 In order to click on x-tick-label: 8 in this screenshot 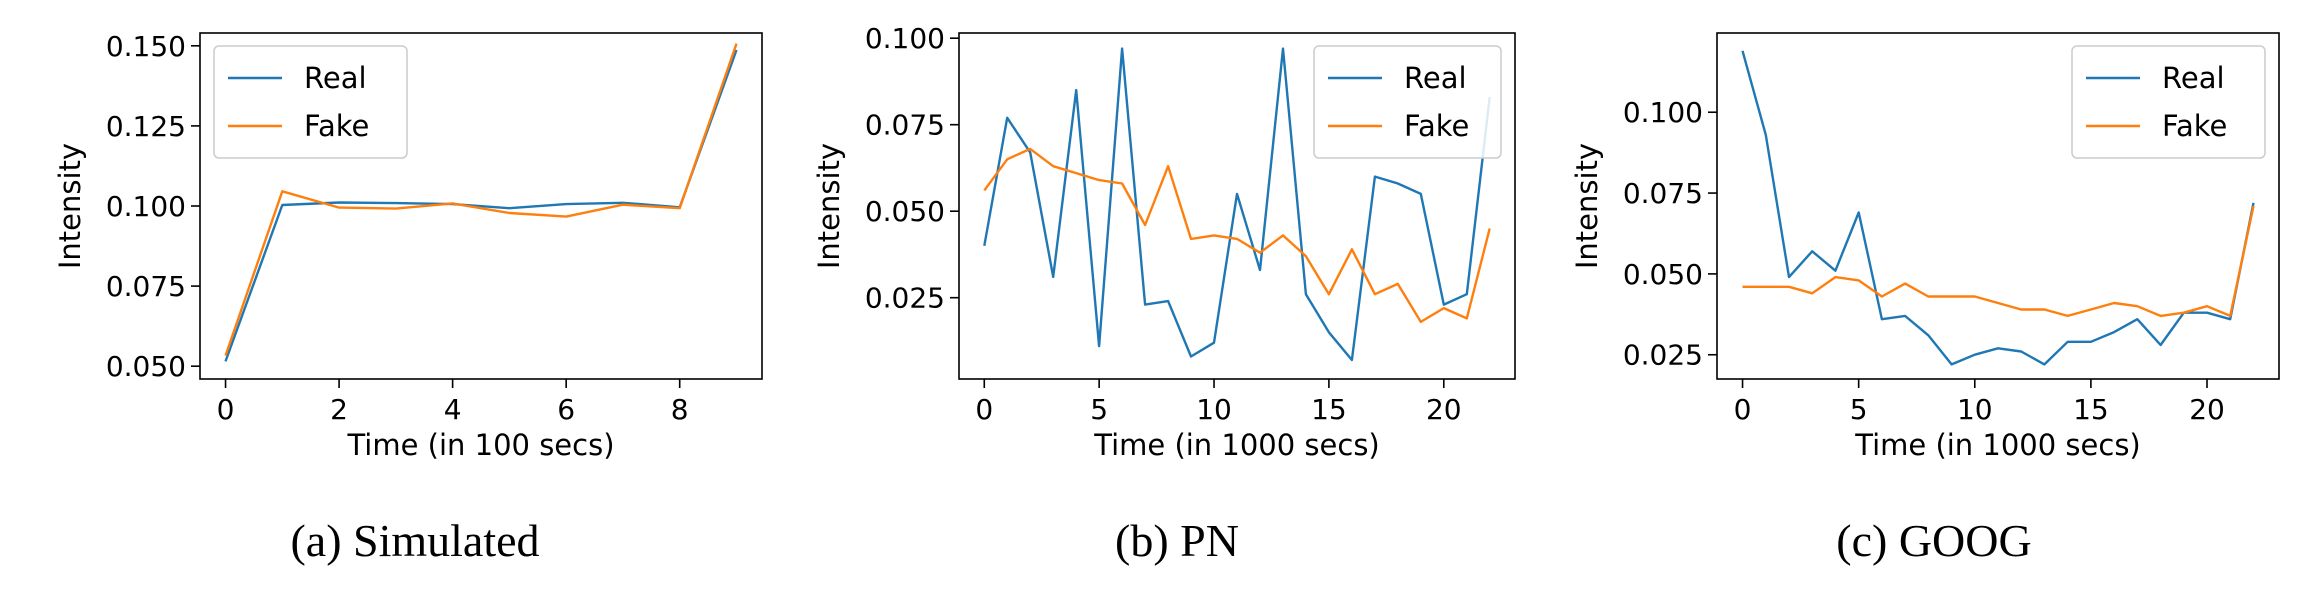, I will do `click(680, 409)`.